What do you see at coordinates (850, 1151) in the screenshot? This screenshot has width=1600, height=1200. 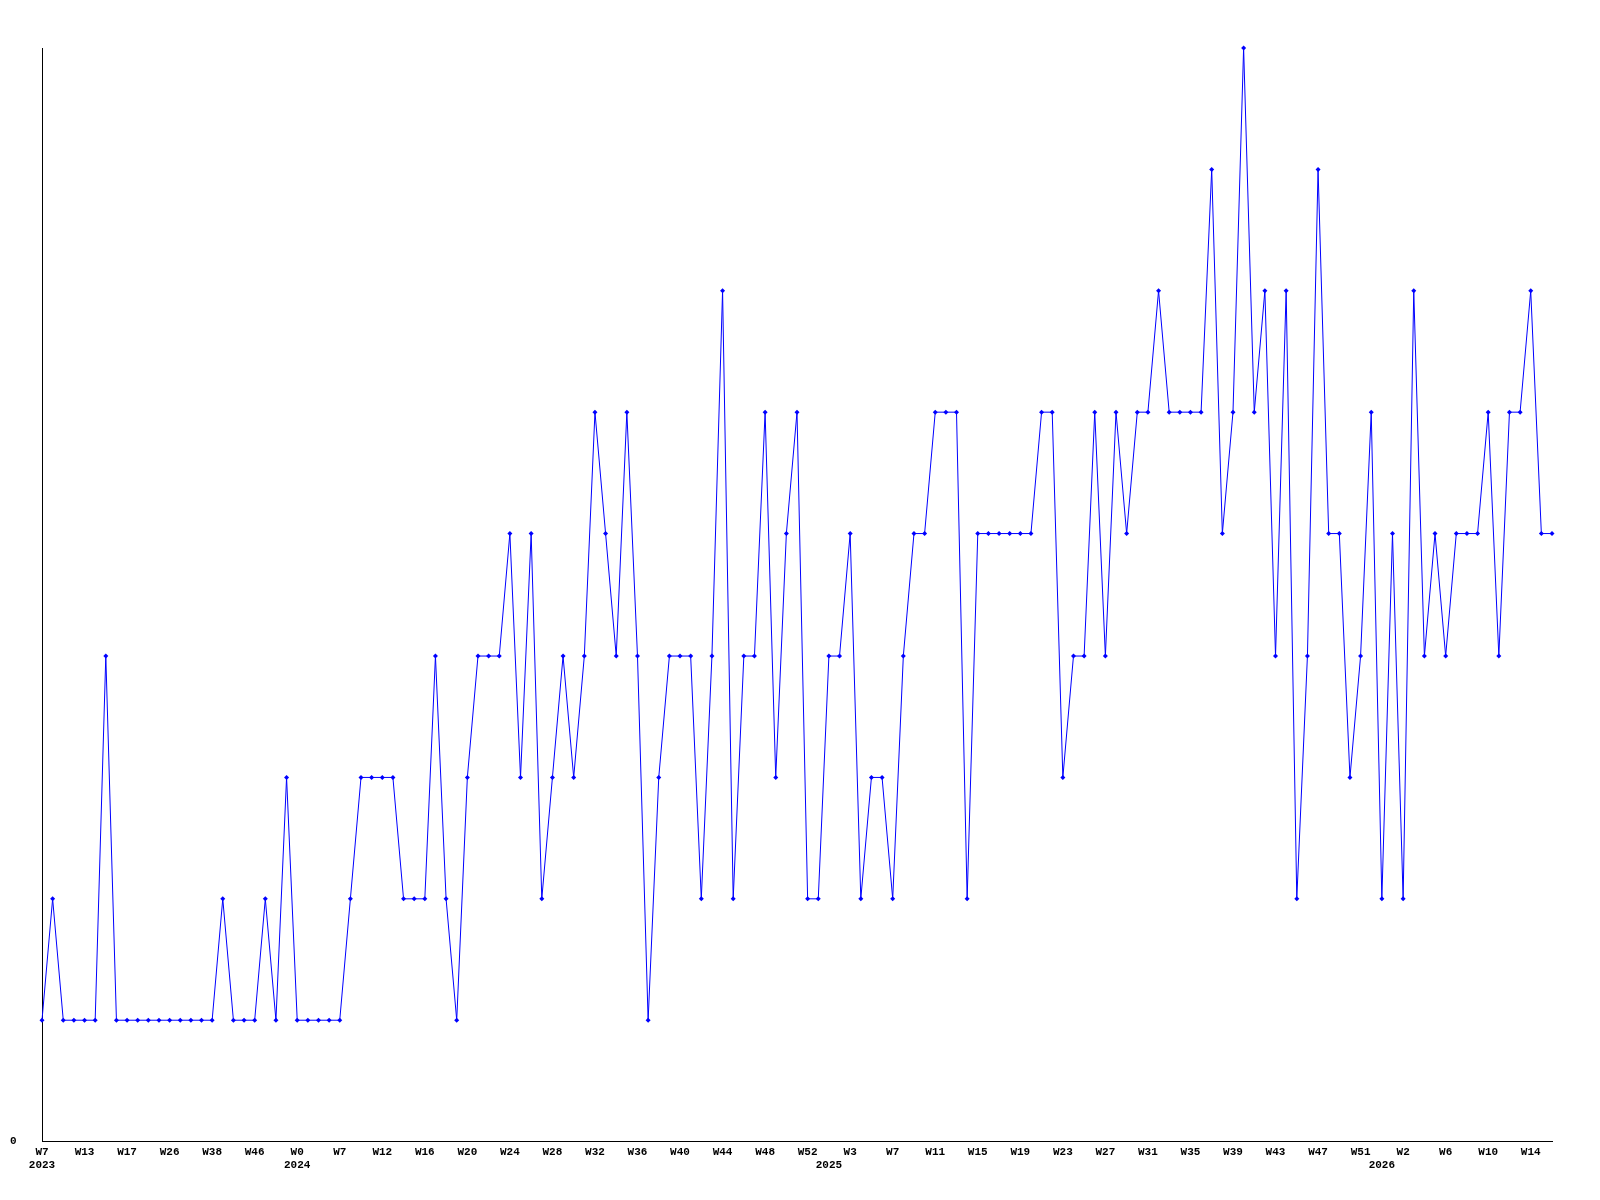 I see `x-tick-label: W3` at bounding box center [850, 1151].